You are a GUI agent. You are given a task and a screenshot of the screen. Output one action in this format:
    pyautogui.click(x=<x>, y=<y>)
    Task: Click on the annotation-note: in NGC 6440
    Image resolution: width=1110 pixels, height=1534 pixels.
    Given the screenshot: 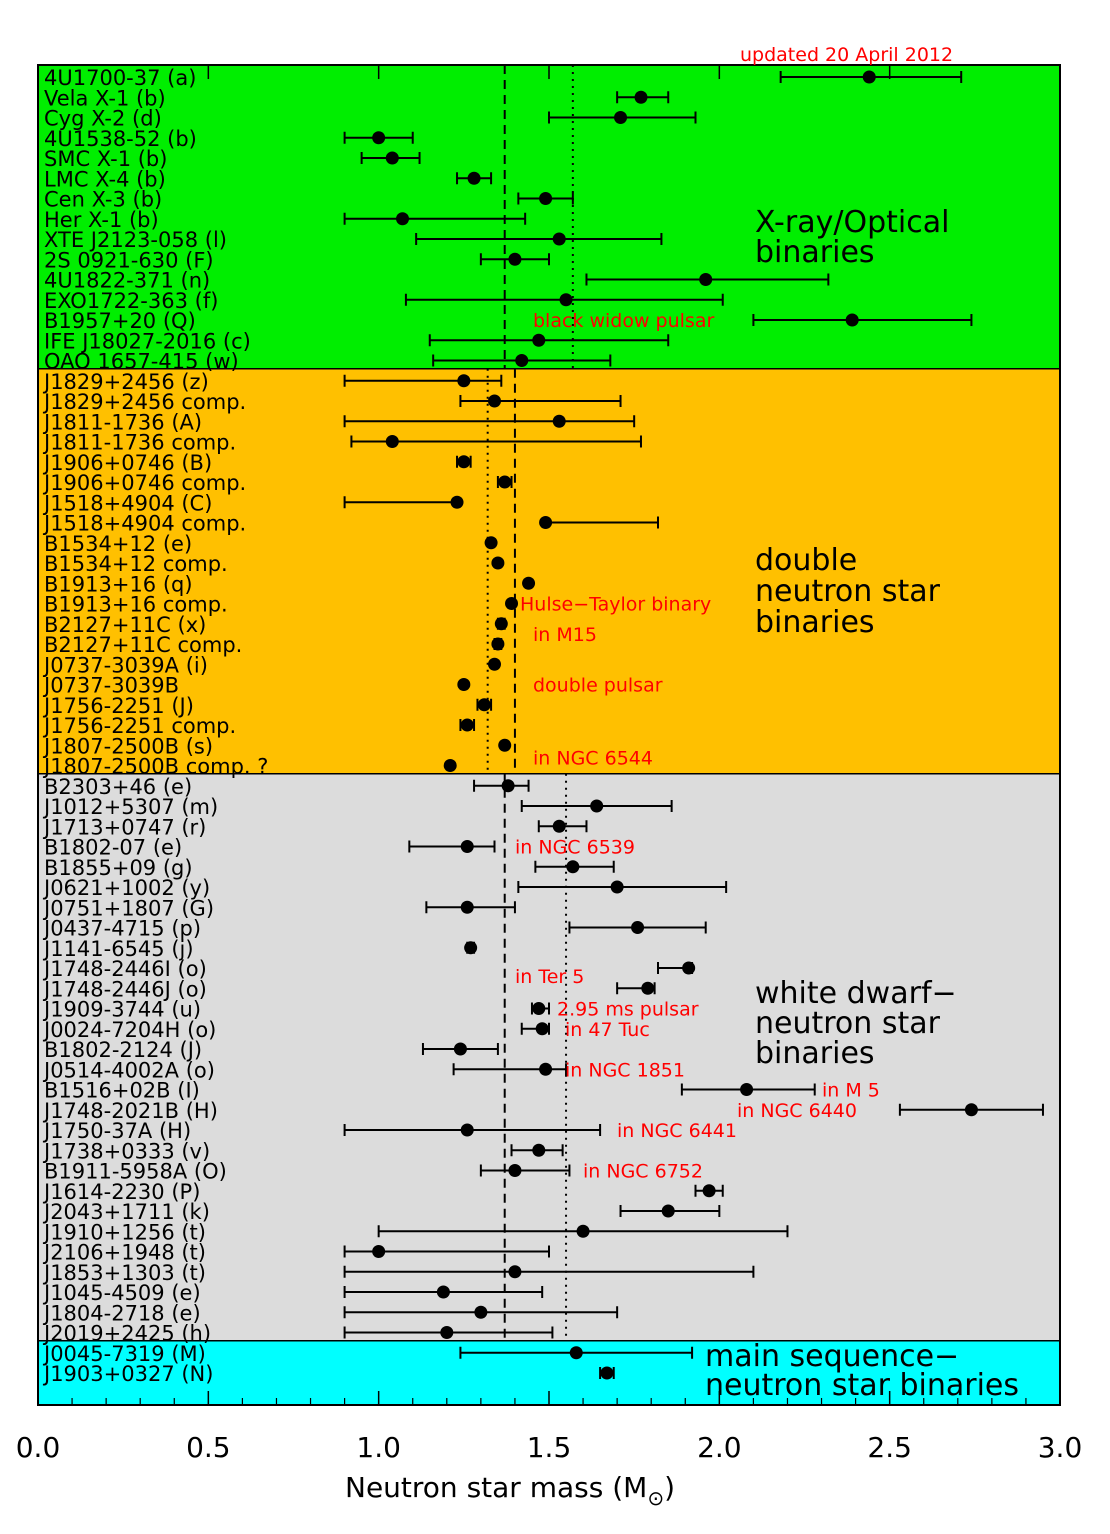 What is the action you would take?
    pyautogui.click(x=797, y=1111)
    